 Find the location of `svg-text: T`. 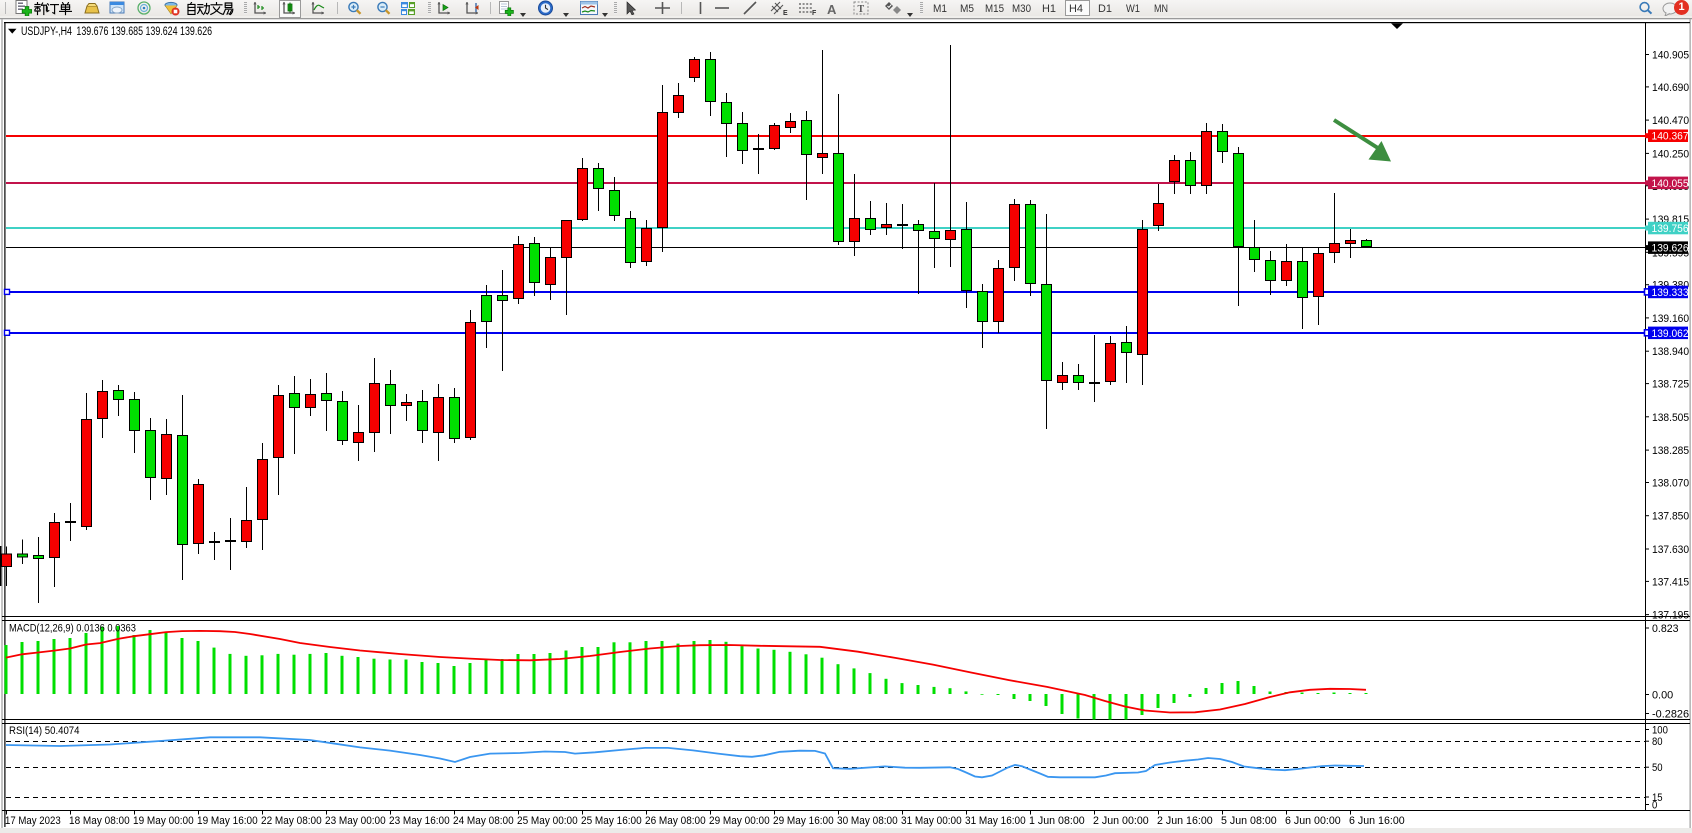

svg-text: T is located at coordinates (861, 9).